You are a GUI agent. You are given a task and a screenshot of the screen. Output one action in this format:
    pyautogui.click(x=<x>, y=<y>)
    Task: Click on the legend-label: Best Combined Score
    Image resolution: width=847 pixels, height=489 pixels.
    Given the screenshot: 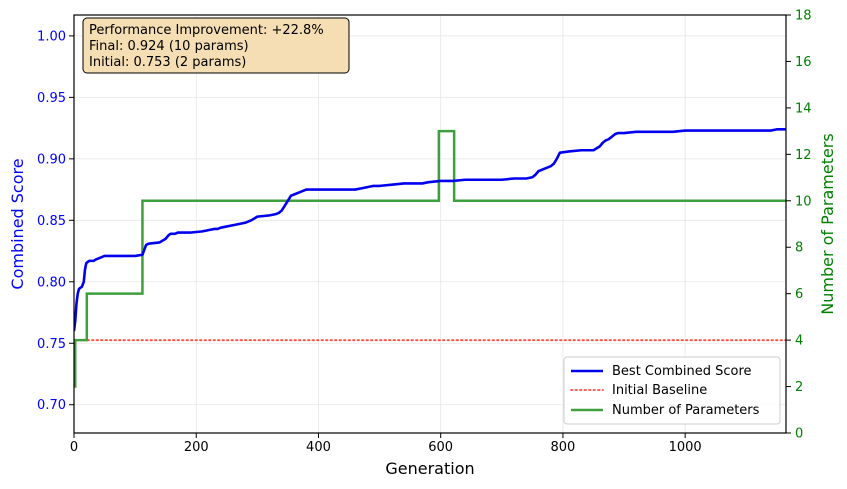 What is the action you would take?
    pyautogui.click(x=682, y=371)
    